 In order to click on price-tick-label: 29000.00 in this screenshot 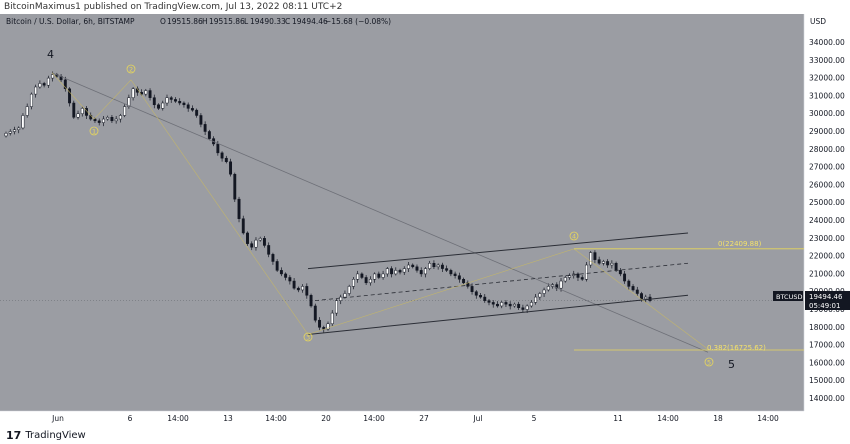, I will do `click(827, 131)`.